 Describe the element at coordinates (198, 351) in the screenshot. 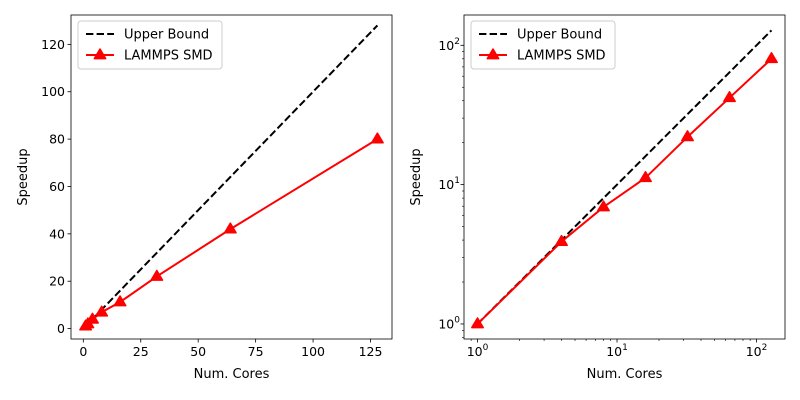

I see `x-tick-label: 50` at that location.